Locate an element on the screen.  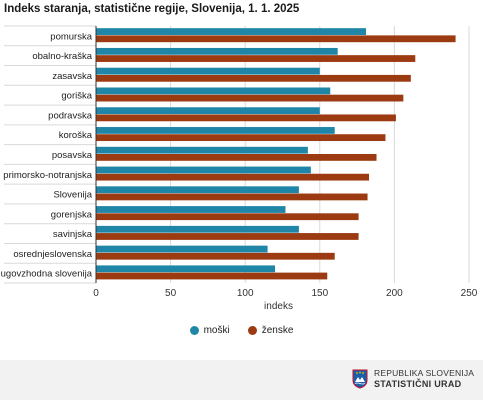
x-tick-label-150: 150 is located at coordinates (319, 293).